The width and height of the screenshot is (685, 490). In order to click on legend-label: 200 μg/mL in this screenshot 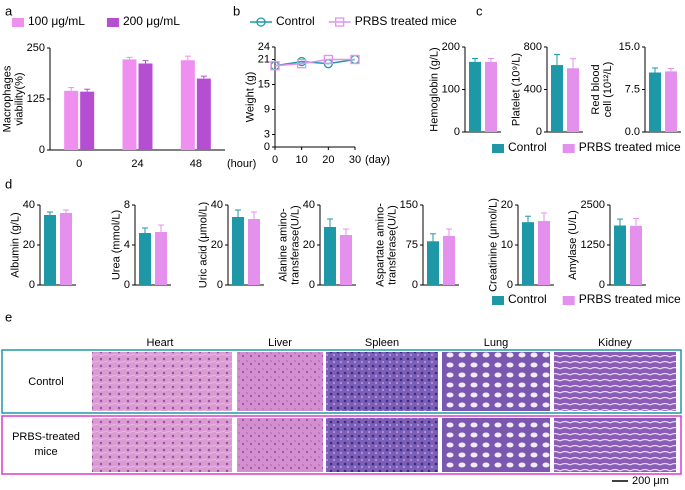, I will do `click(151, 21)`.